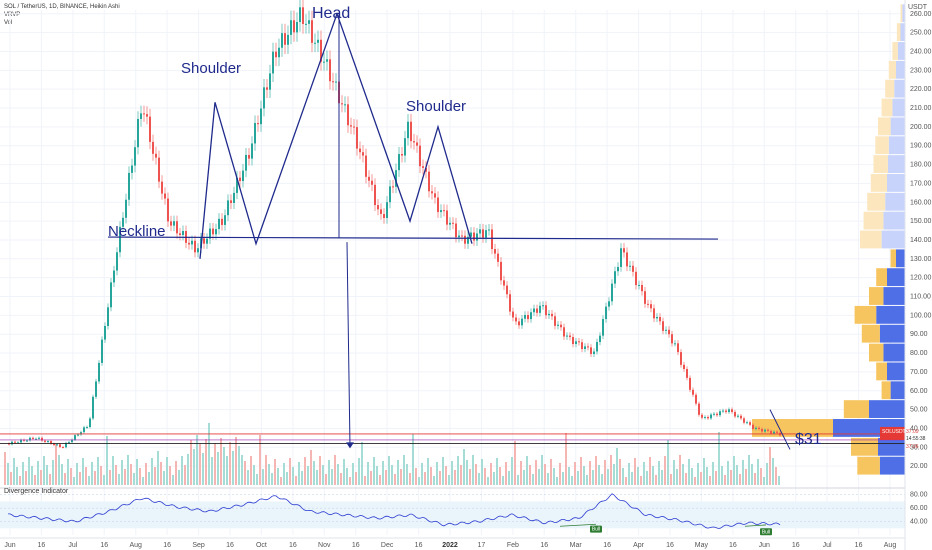 The width and height of the screenshot is (932, 550). Describe the element at coordinates (36, 491) in the screenshot. I see `divergence-indicator-title: Divergence Indicator` at that location.